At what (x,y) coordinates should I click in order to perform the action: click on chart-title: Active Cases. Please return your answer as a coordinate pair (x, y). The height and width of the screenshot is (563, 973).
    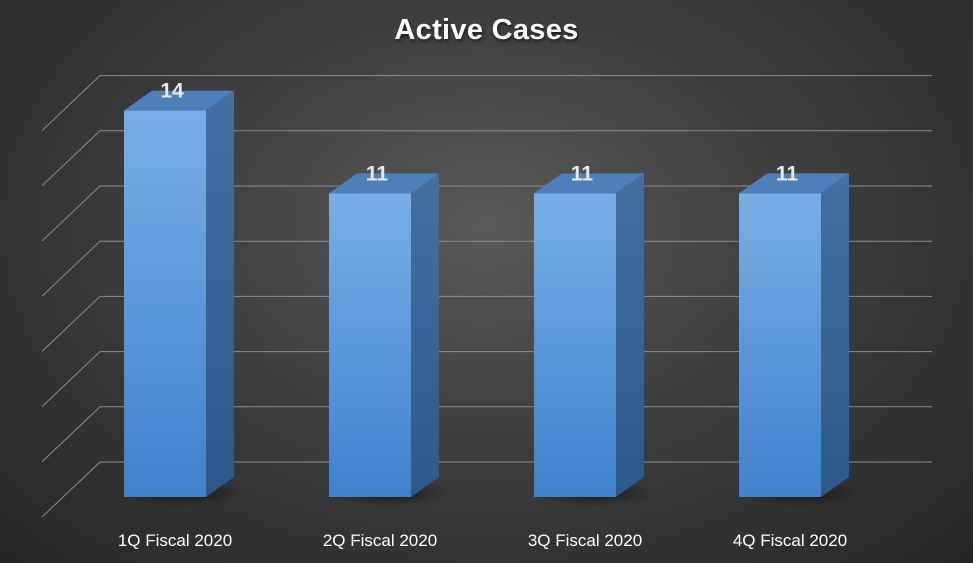
    Looking at the image, I should click on (486, 30).